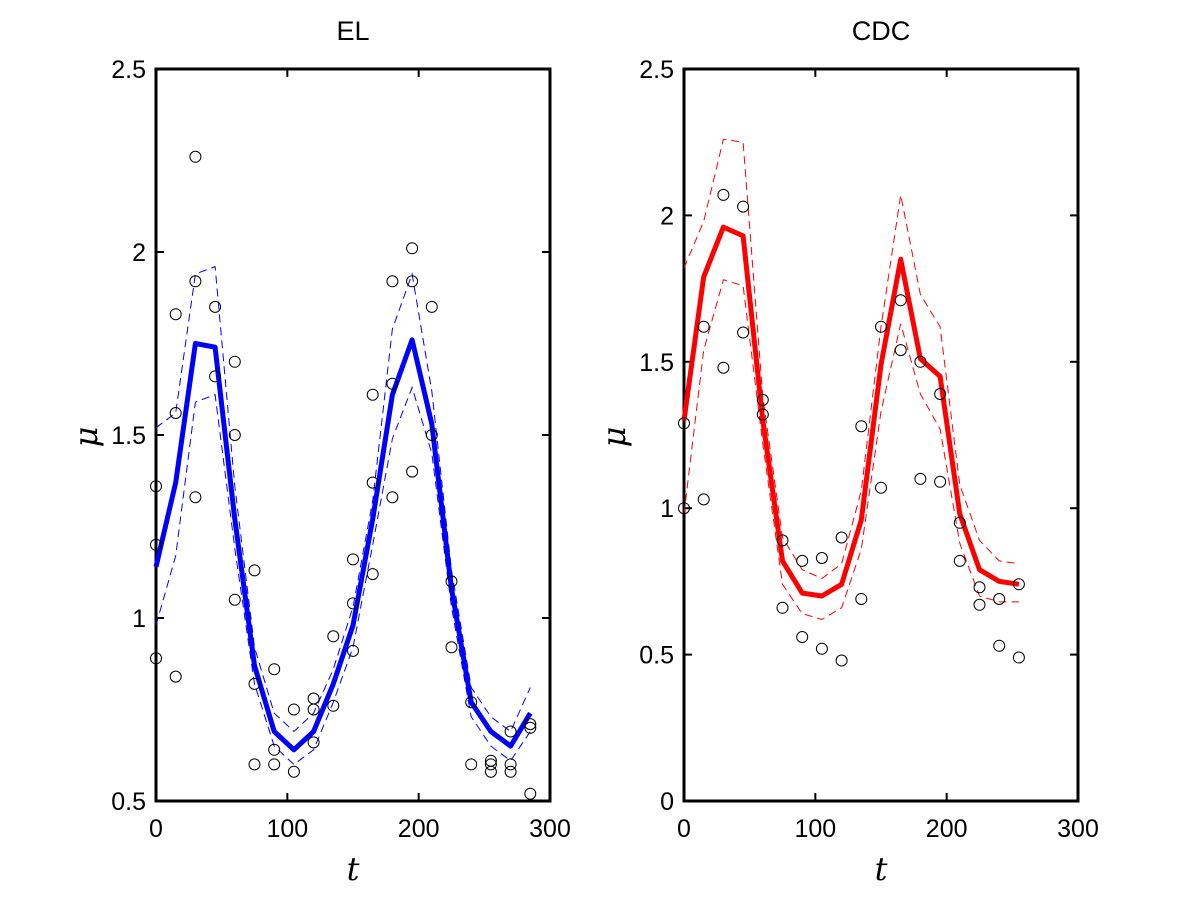 The image size is (1201, 901). I want to click on el-y-tick-label: 0.5, so click(128, 802).